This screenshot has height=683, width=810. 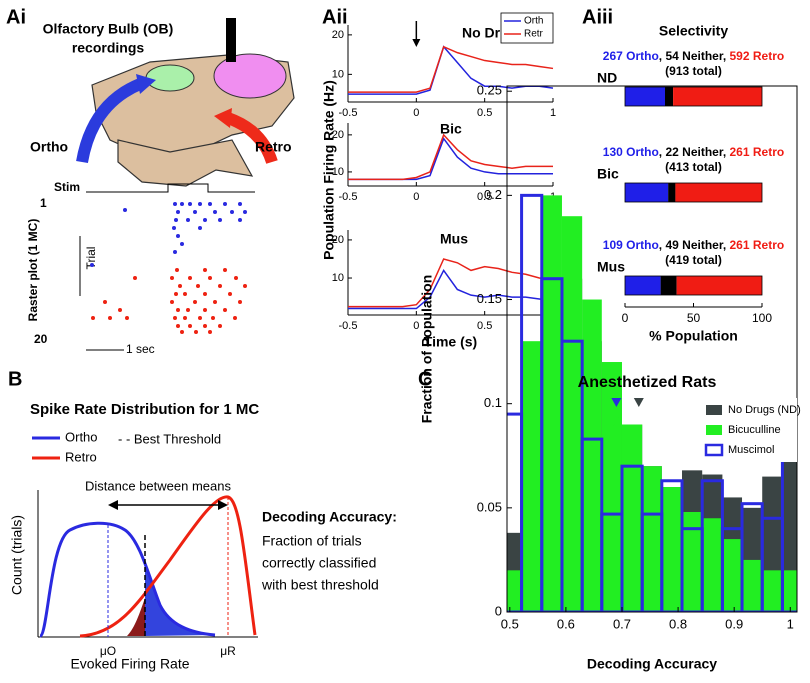 What do you see at coordinates (757, 152) in the screenshot?
I see `summary-part: 261 Retro` at bounding box center [757, 152].